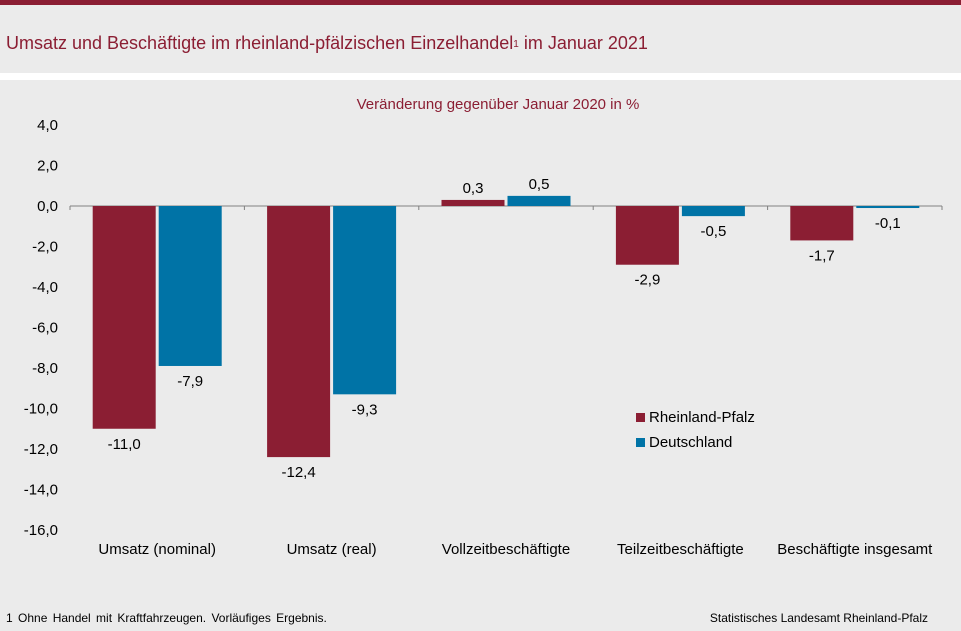 This screenshot has width=961, height=631. Describe the element at coordinates (516, 44) in the screenshot. I see `title-footnote-mark: 1` at that location.